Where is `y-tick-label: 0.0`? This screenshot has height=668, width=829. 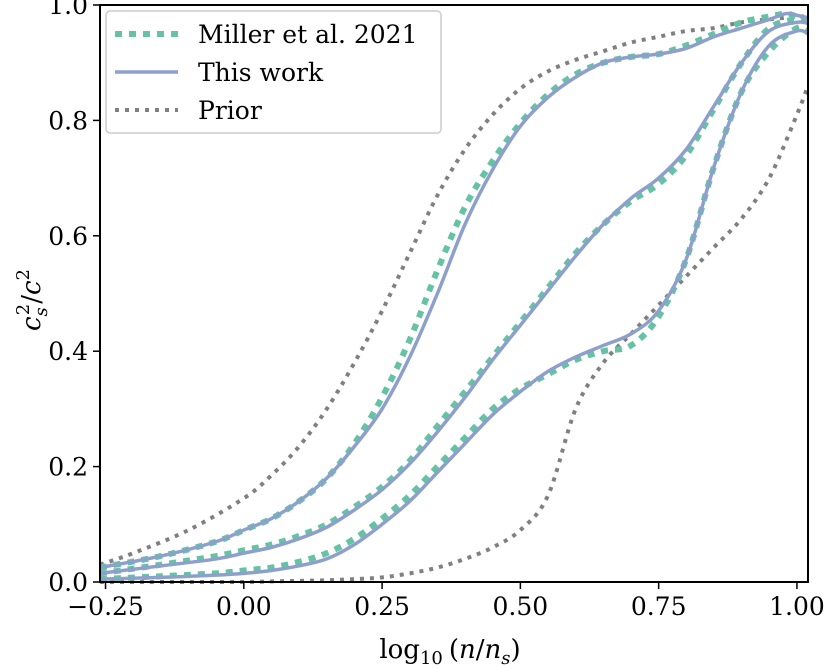 y-tick-label: 0.0 is located at coordinates (68, 582).